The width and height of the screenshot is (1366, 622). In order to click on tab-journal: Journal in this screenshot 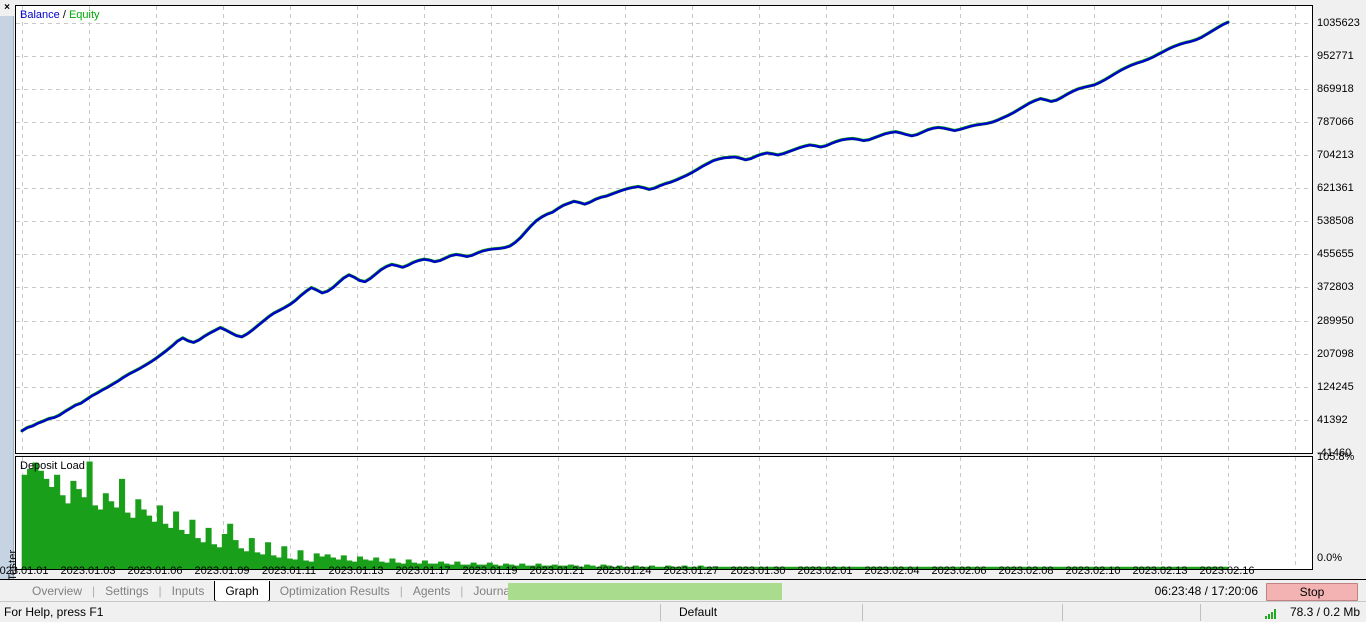, I will do `click(493, 591)`.